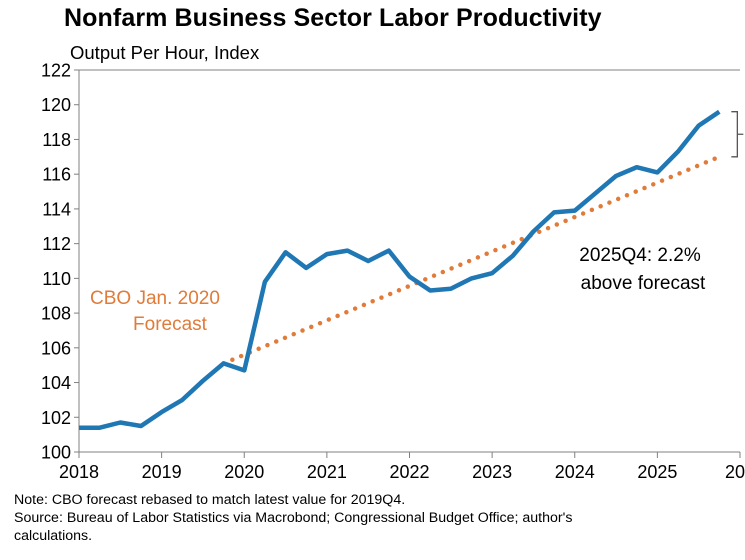  I want to click on y-tick-label: 106, so click(56, 348).